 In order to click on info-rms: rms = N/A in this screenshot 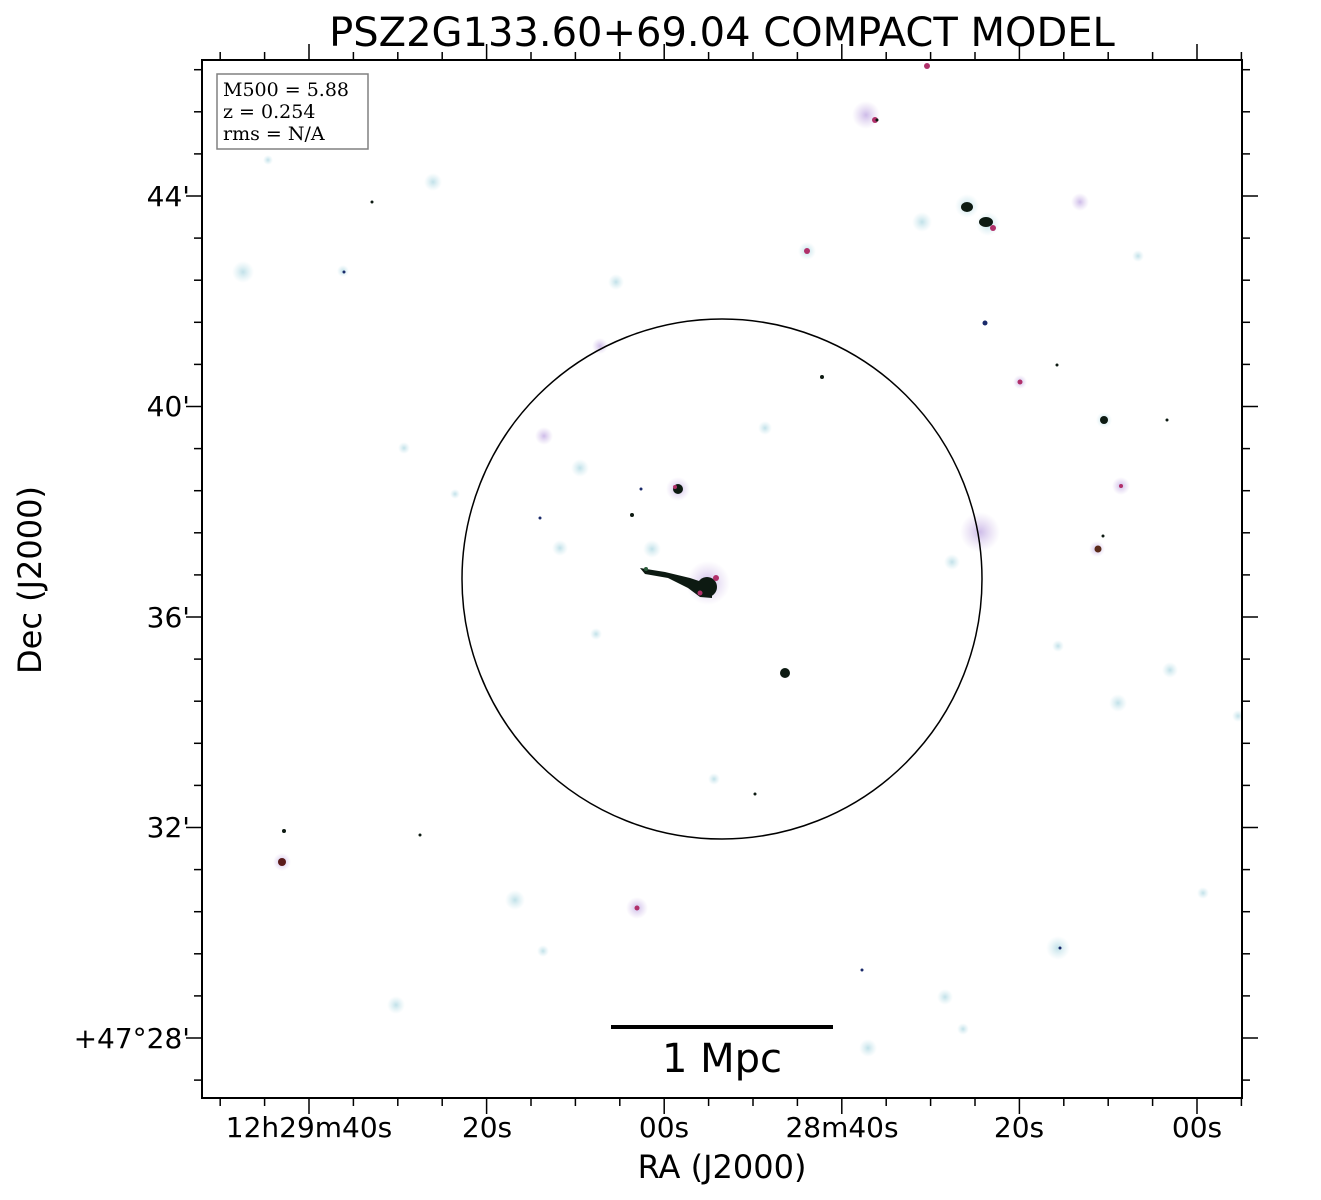, I will do `click(274, 134)`.